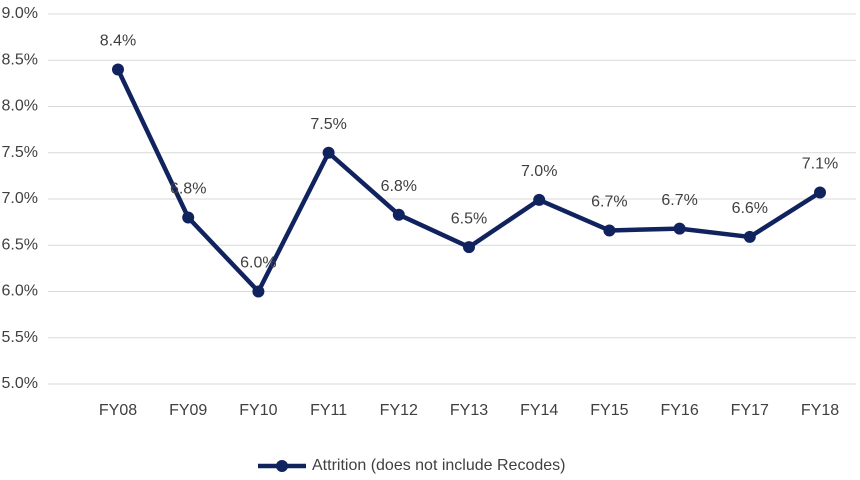 The width and height of the screenshot is (860, 480). I want to click on data-label: 6.0%, so click(258, 263).